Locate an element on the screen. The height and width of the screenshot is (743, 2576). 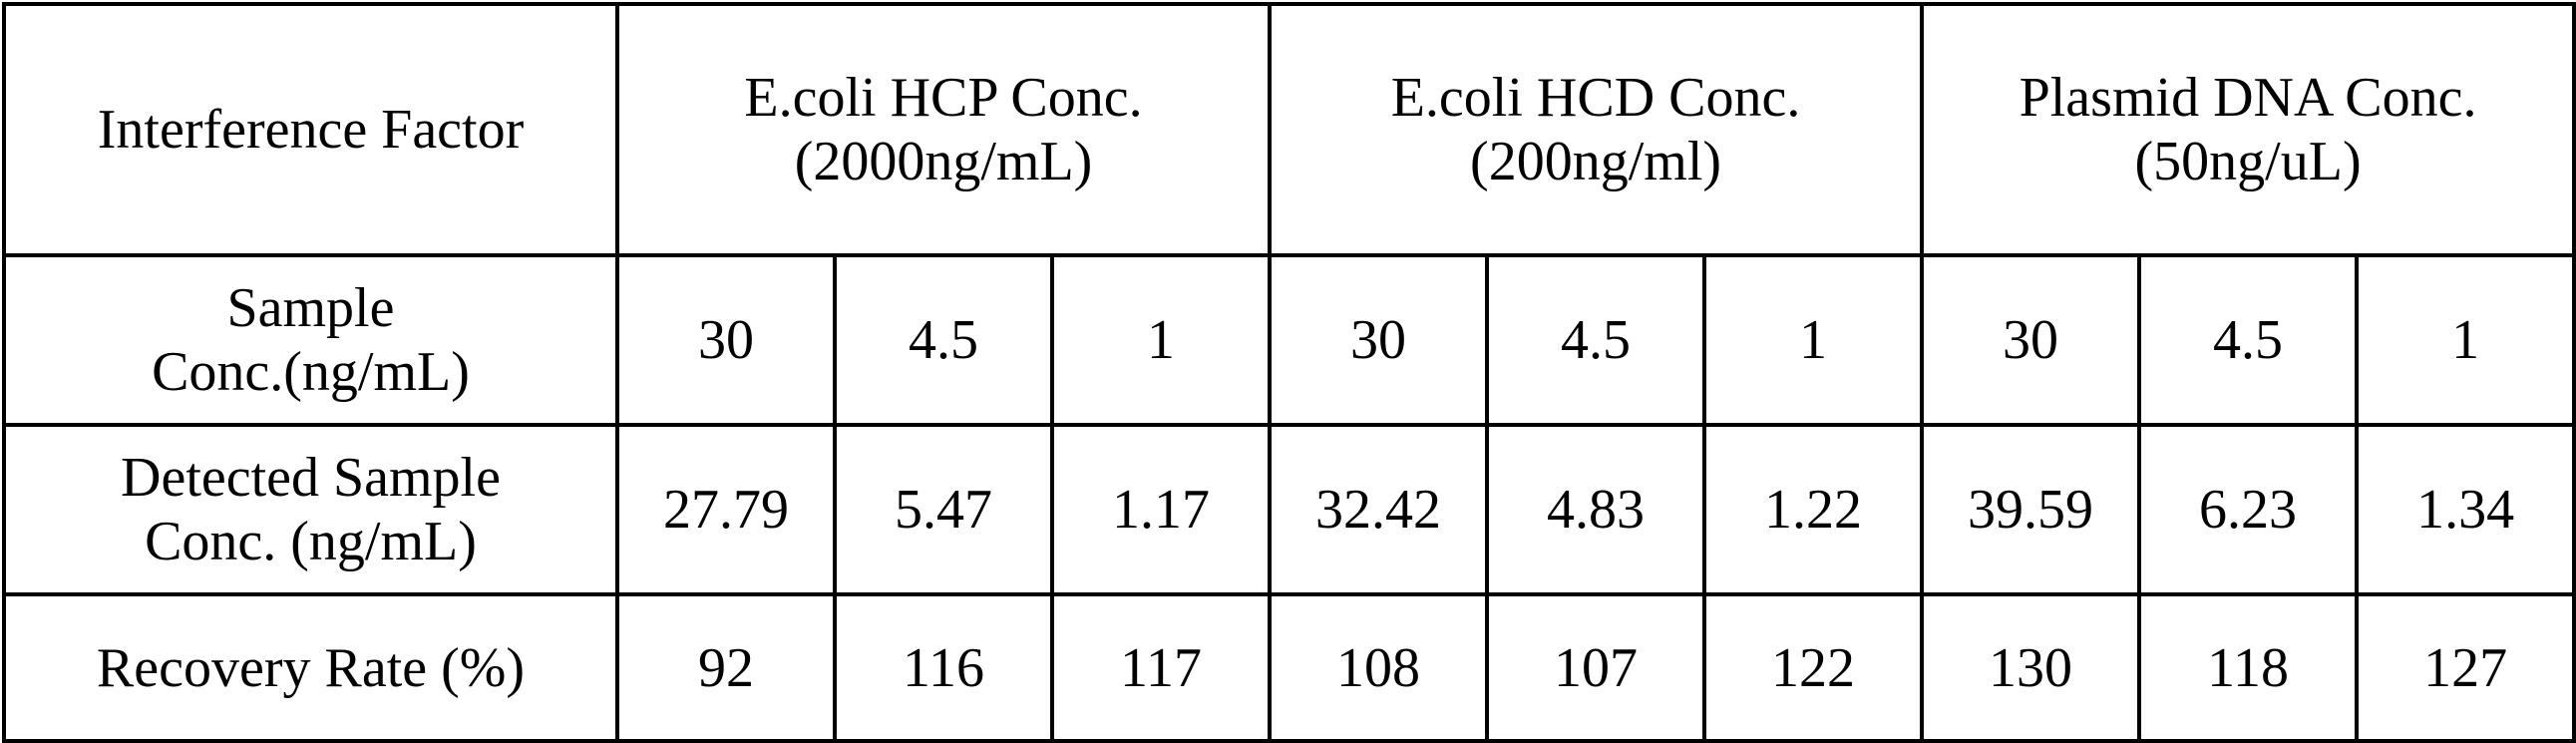
group-title: Plasmid DNA Conc. is located at coordinates (2248, 98).